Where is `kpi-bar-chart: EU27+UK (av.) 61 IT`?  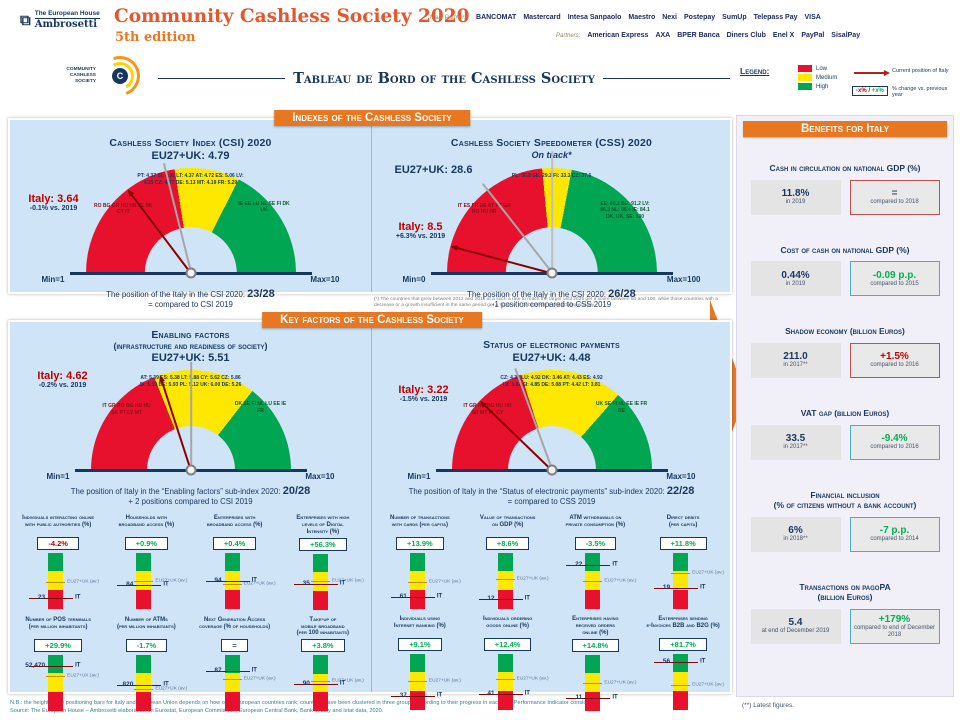
kpi-bar-chart: EU27+UK (av.) 61 IT is located at coordinates (420, 582).